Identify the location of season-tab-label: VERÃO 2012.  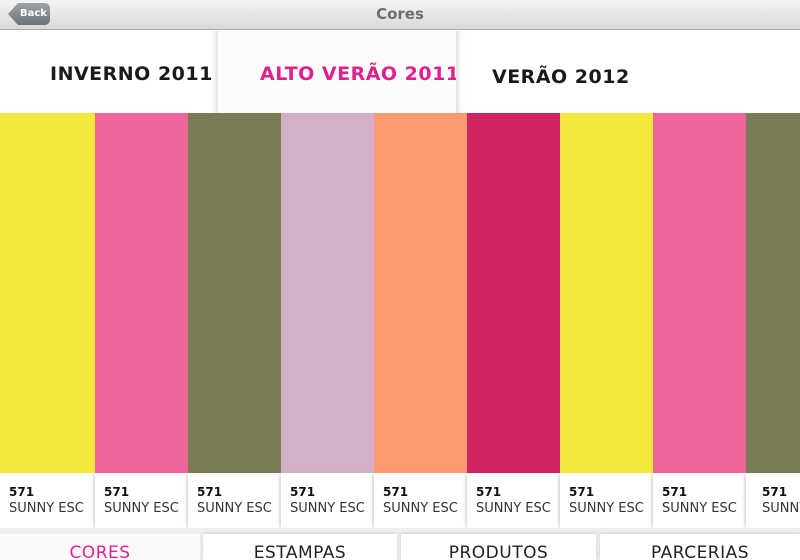
(561, 77).